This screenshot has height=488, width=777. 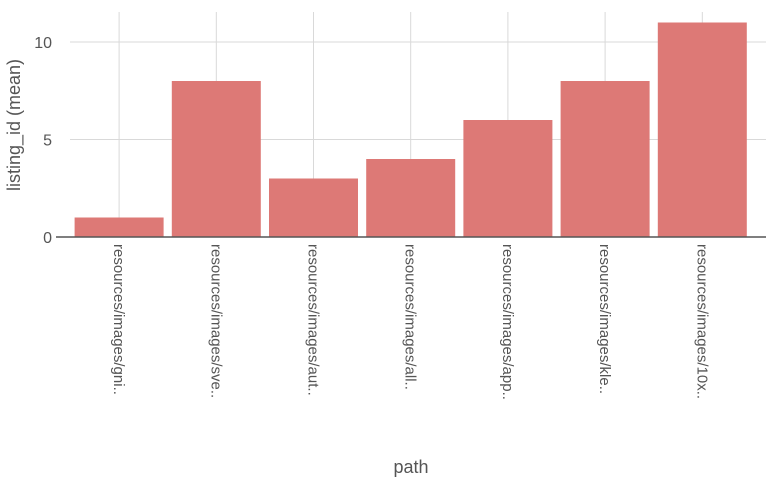 What do you see at coordinates (507, 322) in the screenshot?
I see `x-tick-label: resources/images/app..` at bounding box center [507, 322].